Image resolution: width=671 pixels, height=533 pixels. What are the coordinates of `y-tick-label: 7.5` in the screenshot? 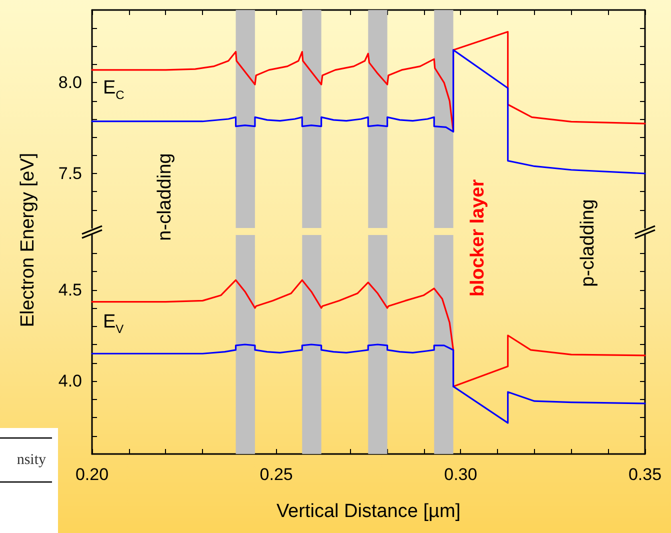 It's located at (70, 173).